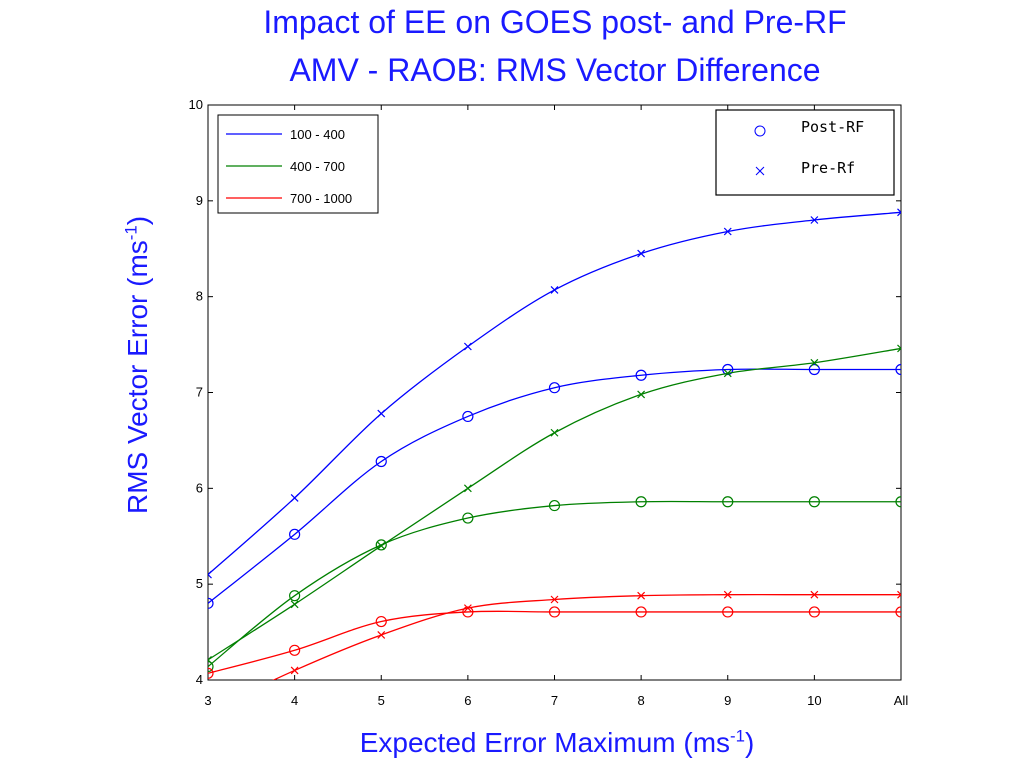 This screenshot has width=1024, height=768. I want to click on y-tick-label: 9, so click(199, 200).